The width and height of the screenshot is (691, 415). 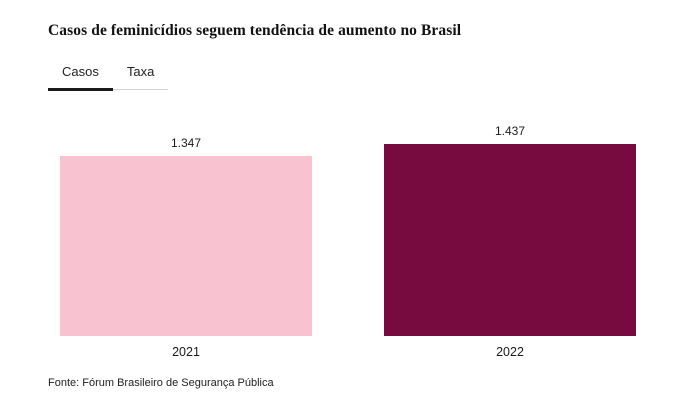 What do you see at coordinates (186, 143) in the screenshot?
I see `value-label-2021: 1.347` at bounding box center [186, 143].